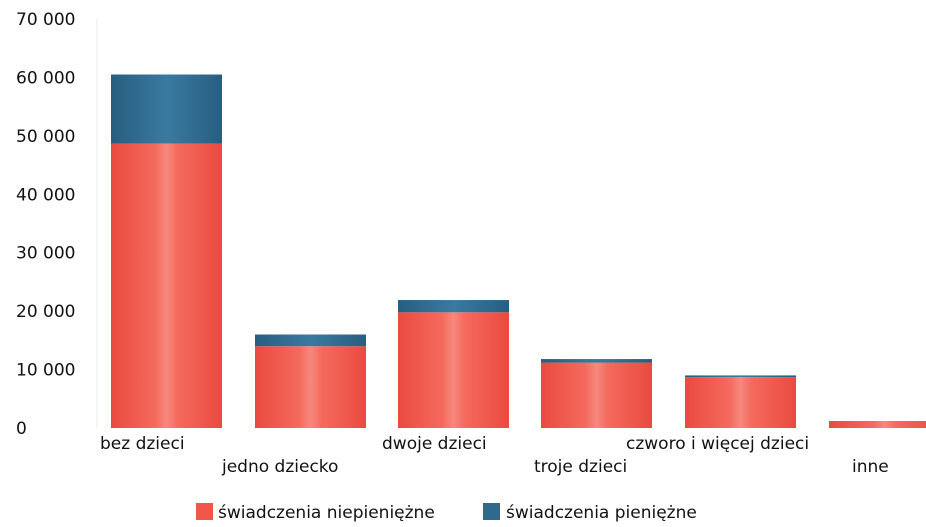  I want to click on y-tick-label: 40 000, so click(45, 195).